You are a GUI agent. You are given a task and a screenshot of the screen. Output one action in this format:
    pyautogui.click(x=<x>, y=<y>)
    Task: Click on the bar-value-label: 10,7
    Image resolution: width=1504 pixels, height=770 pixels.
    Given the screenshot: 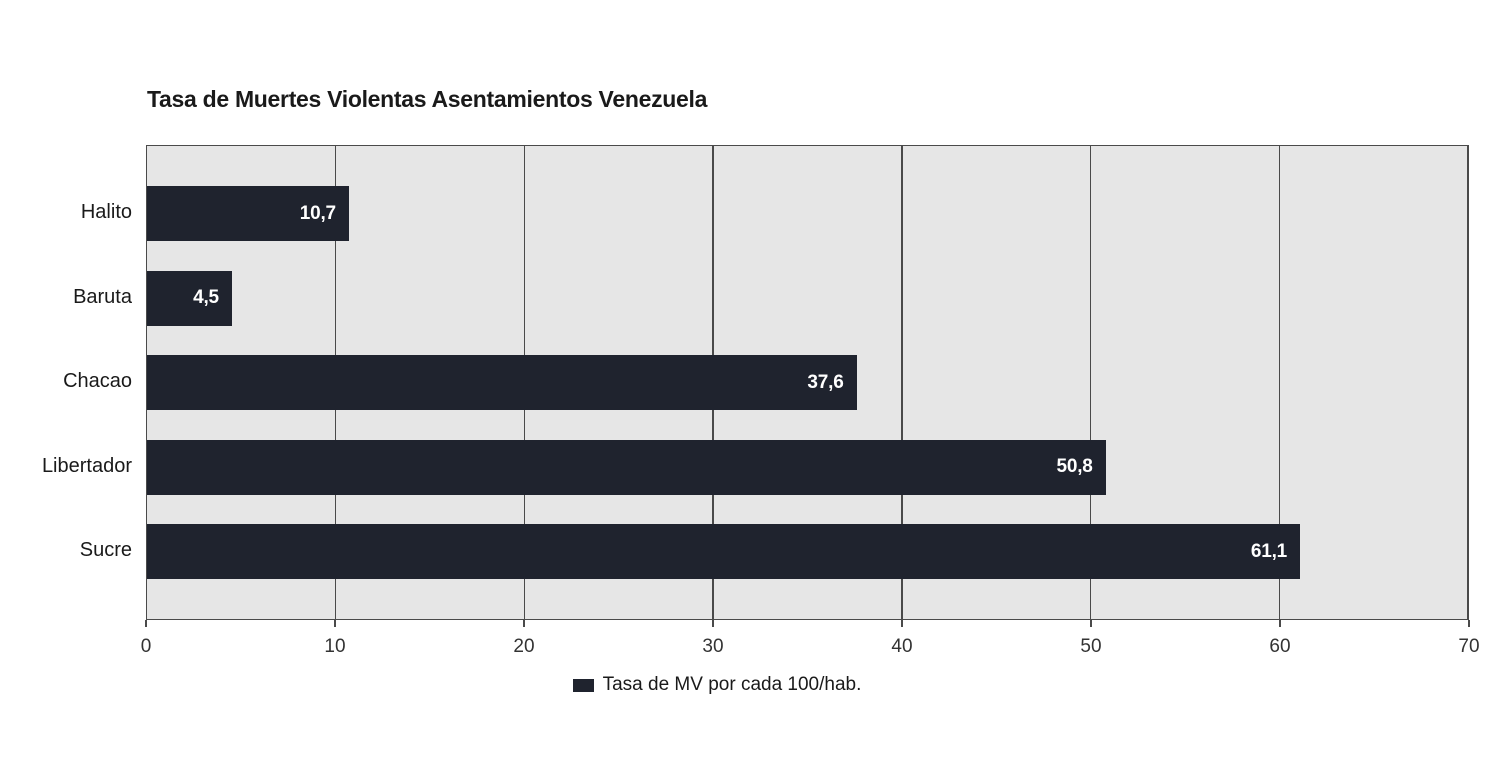 What is the action you would take?
    pyautogui.click(x=317, y=213)
    